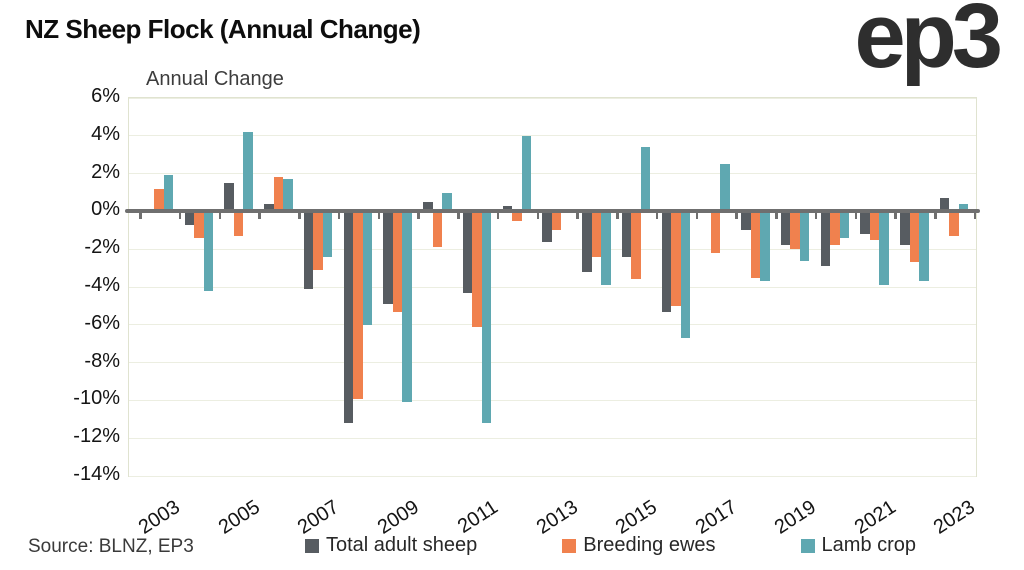 The height and width of the screenshot is (570, 1024). Describe the element at coordinates (676, 258) in the screenshot. I see `bar-breeding-ewes-2016` at that location.